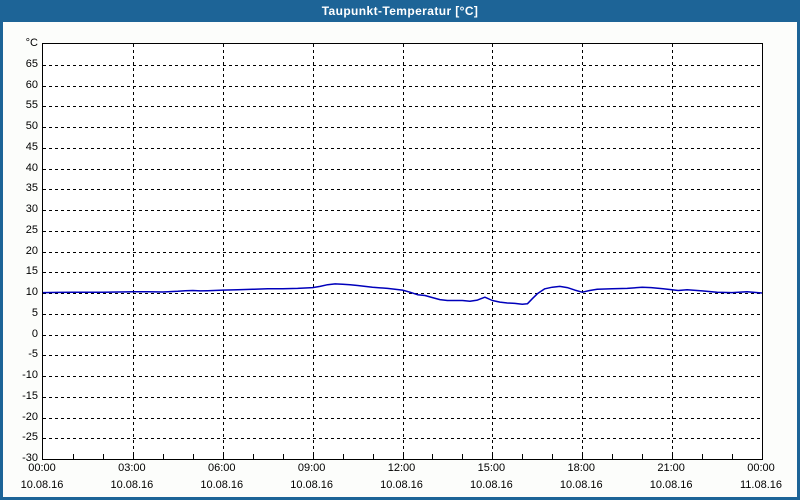 The image size is (800, 500). I want to click on y-axis-label: 20, so click(31, 250).